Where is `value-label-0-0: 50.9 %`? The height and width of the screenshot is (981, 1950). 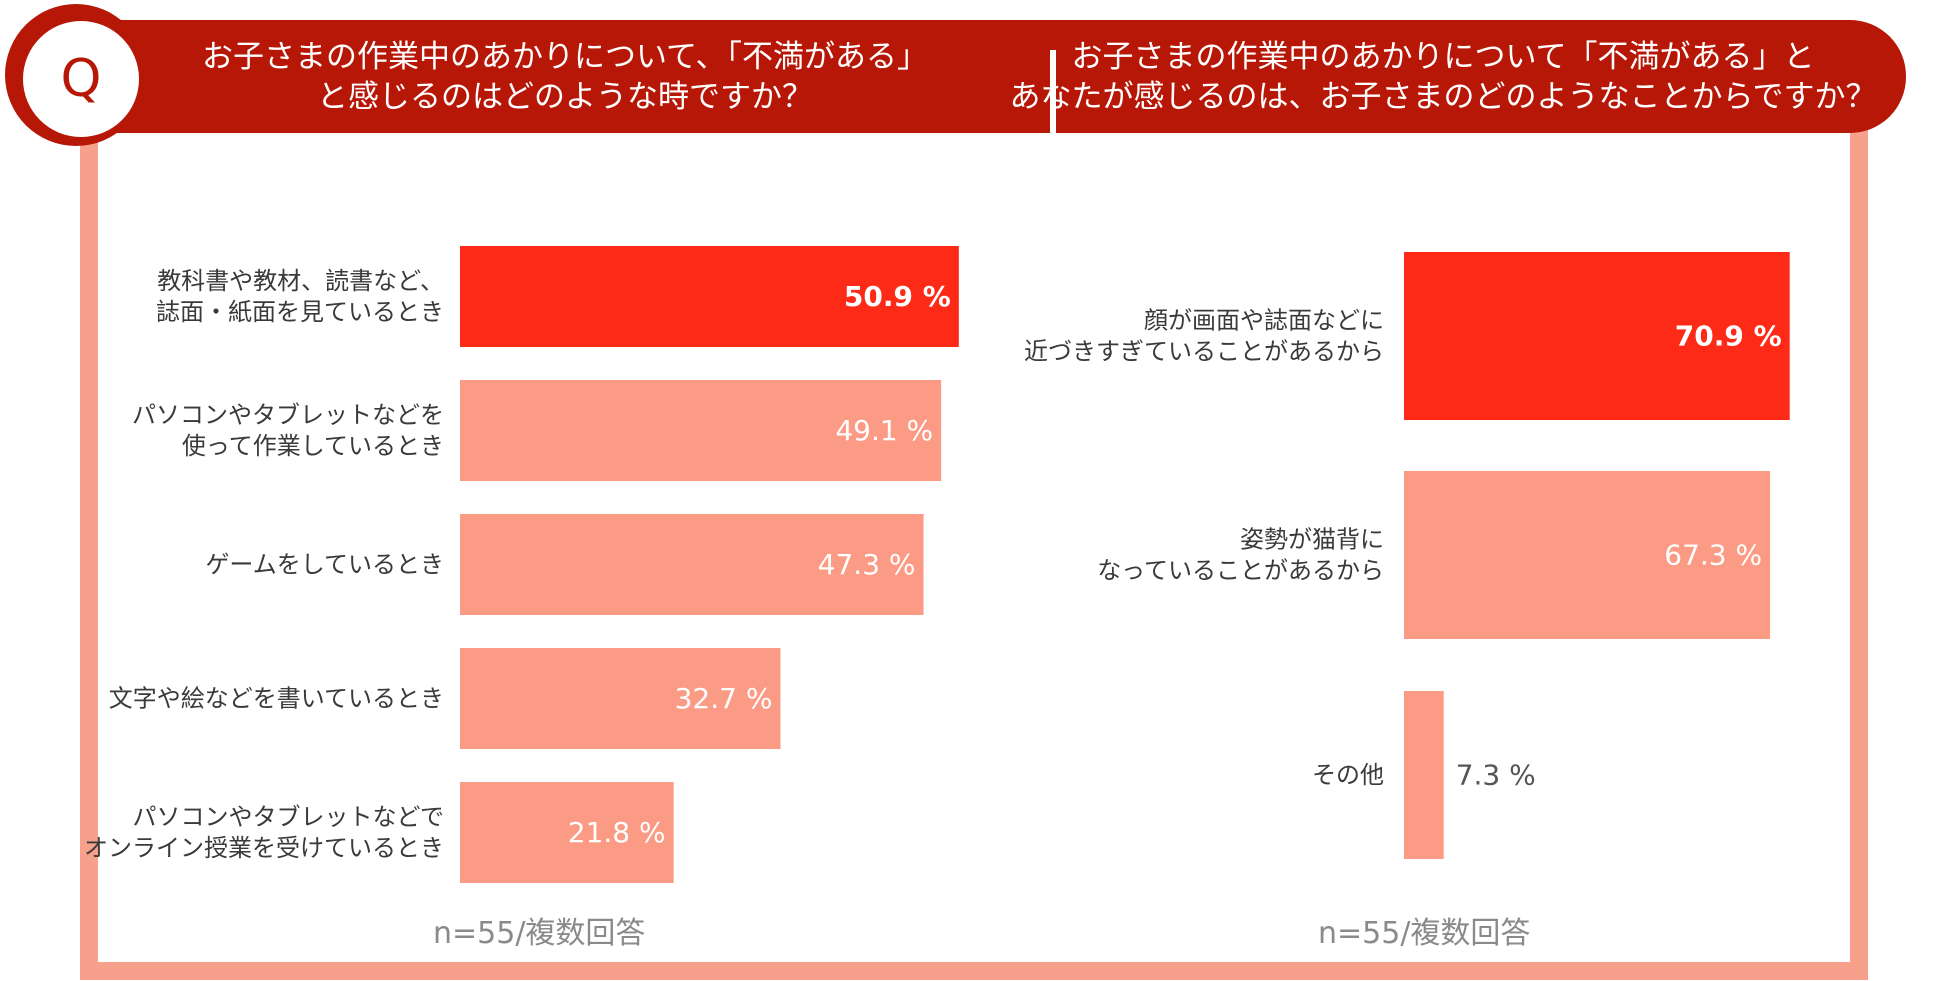 value-label-0-0: 50.9 % is located at coordinates (897, 296).